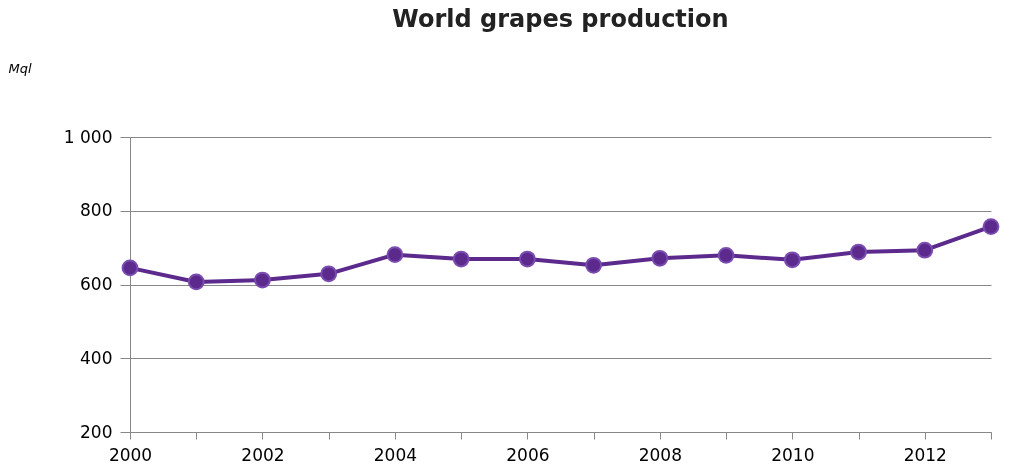 The image size is (1017, 471). What do you see at coordinates (660, 454) in the screenshot?
I see `x-tick-label: 2008` at bounding box center [660, 454].